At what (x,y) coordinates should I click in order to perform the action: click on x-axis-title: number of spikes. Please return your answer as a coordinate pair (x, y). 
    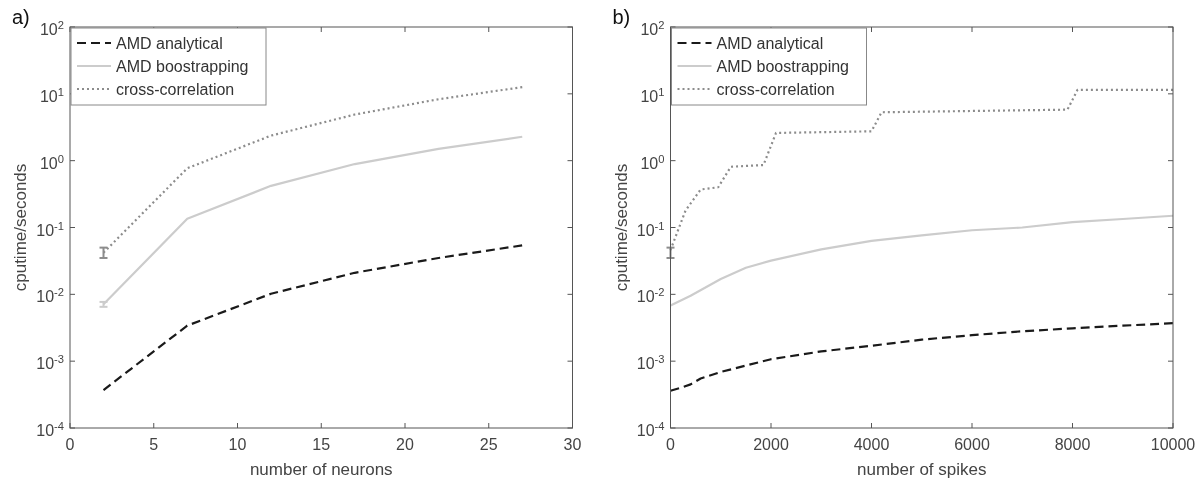
    Looking at the image, I should click on (922, 469).